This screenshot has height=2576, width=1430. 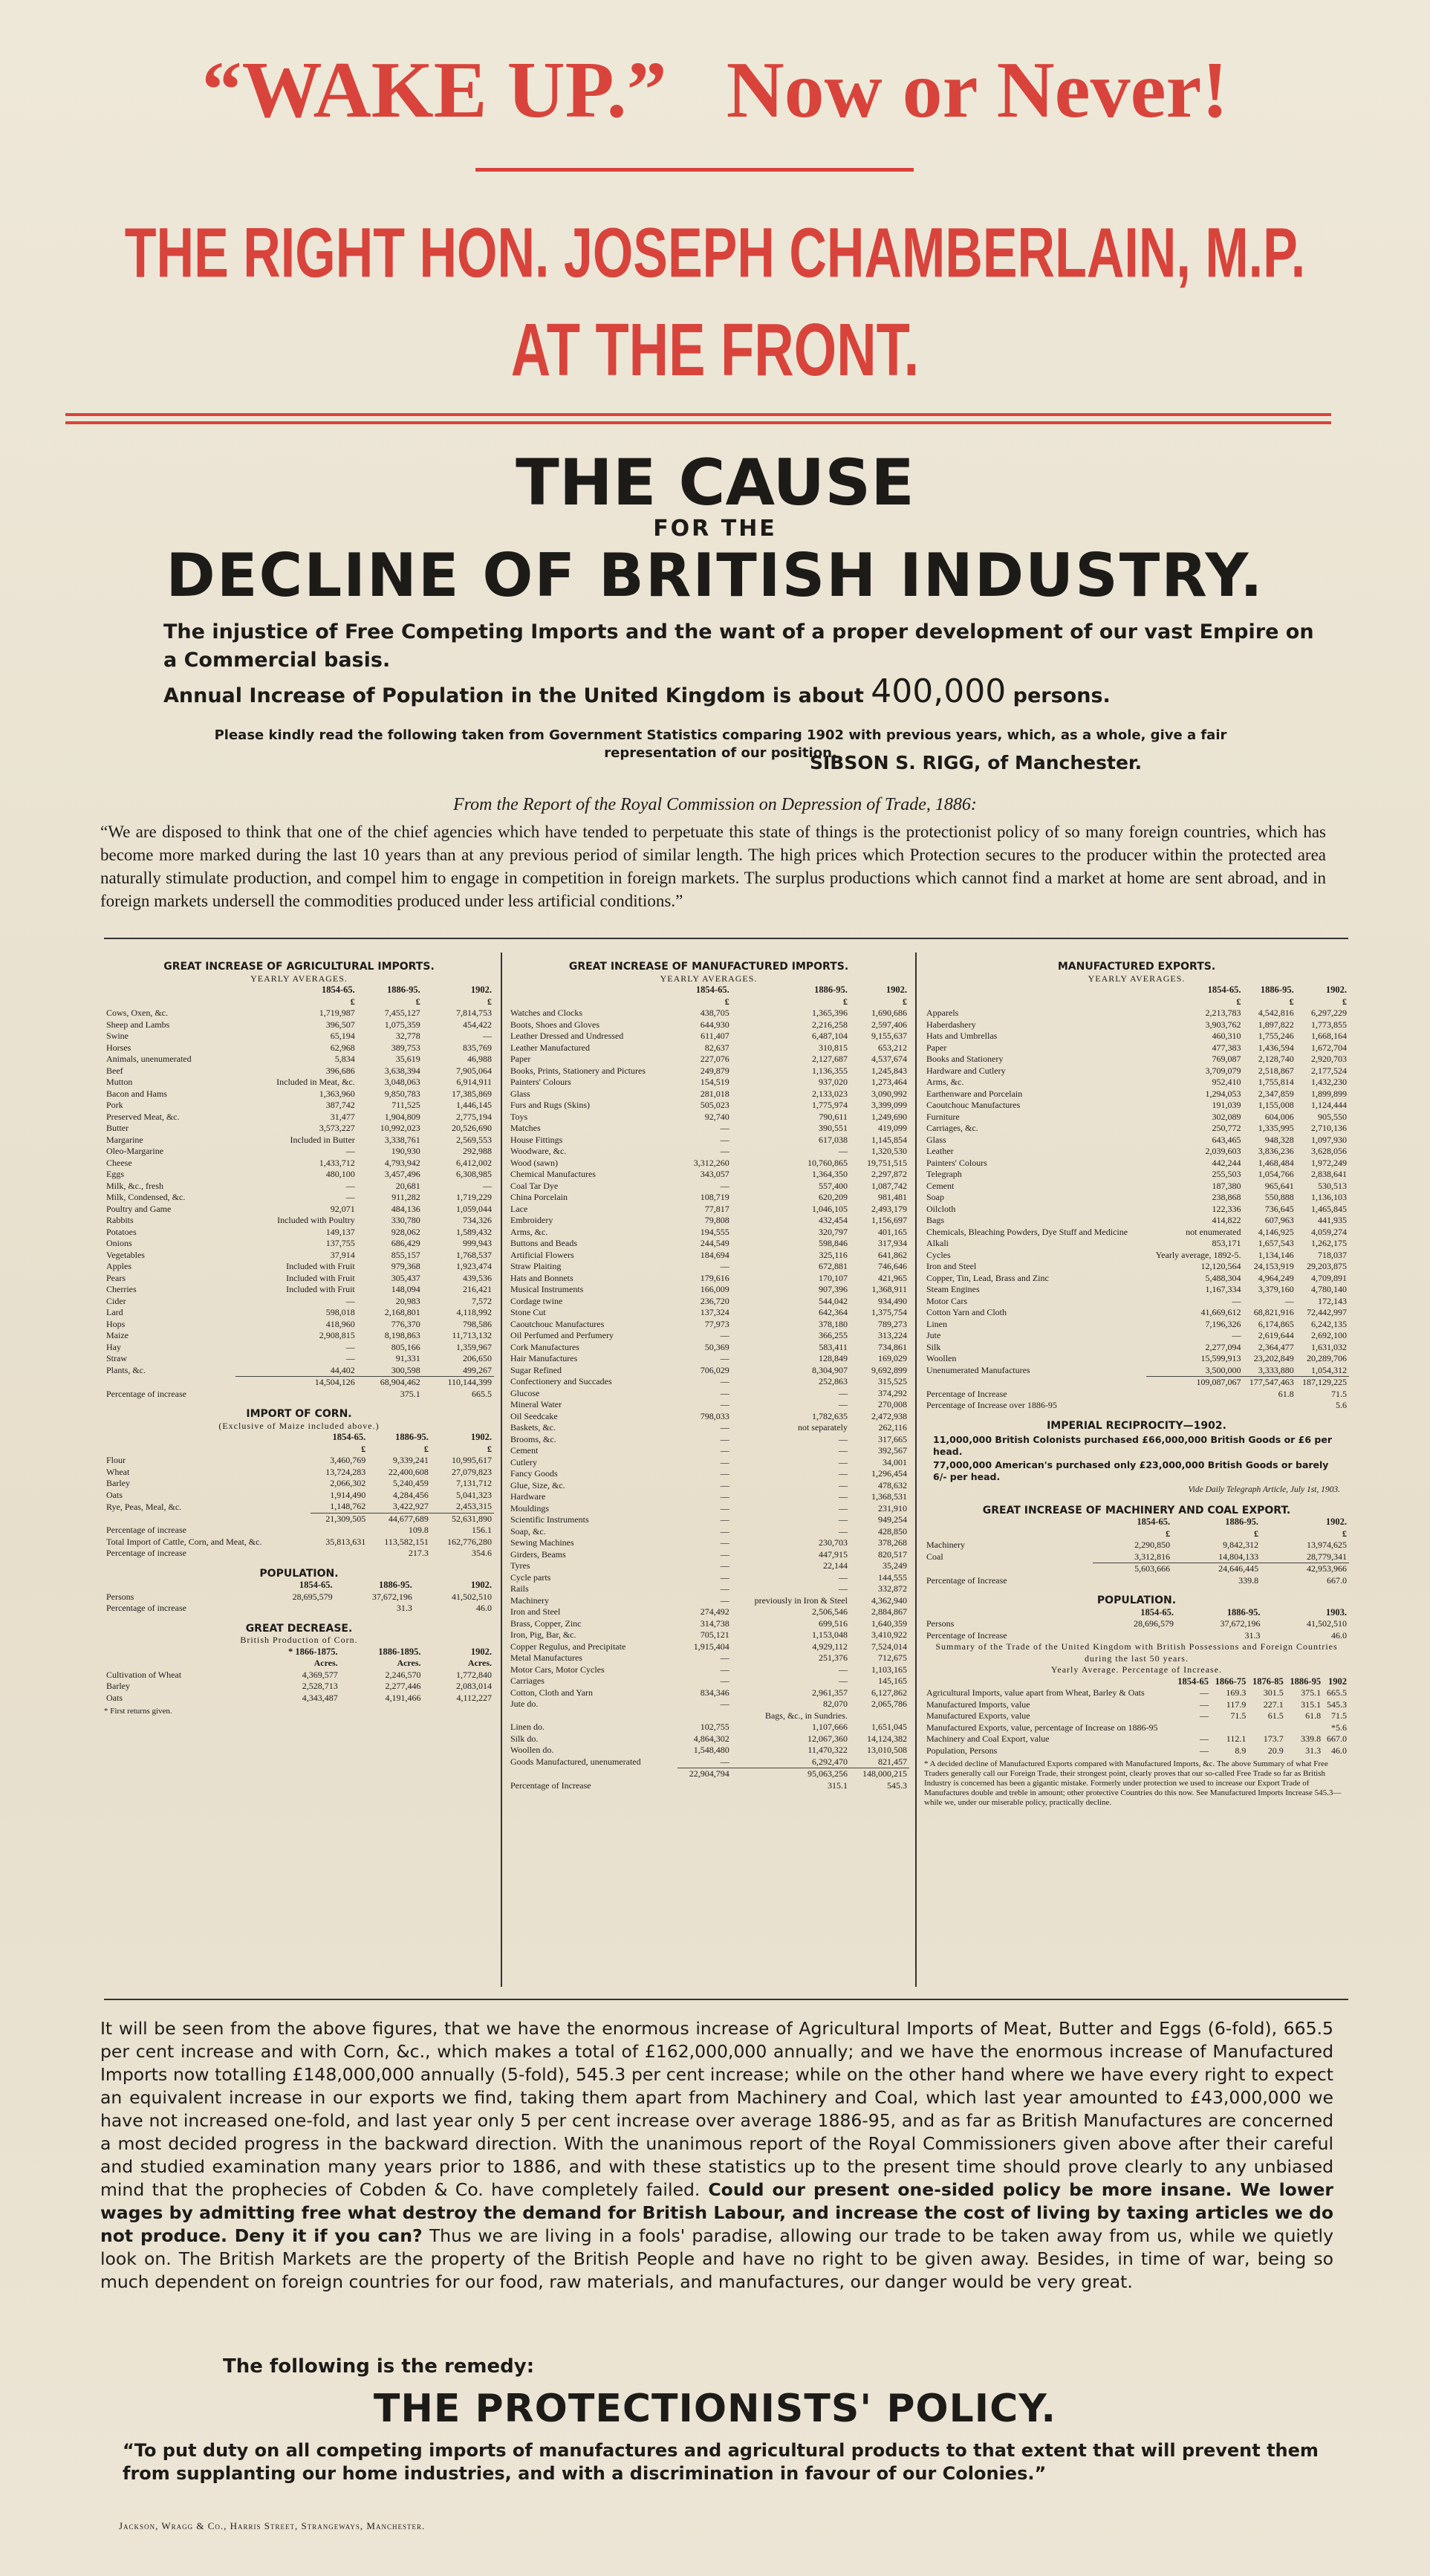 What do you see at coordinates (1329, 1059) in the screenshot?
I see `cell-value: 2,920,703` at bounding box center [1329, 1059].